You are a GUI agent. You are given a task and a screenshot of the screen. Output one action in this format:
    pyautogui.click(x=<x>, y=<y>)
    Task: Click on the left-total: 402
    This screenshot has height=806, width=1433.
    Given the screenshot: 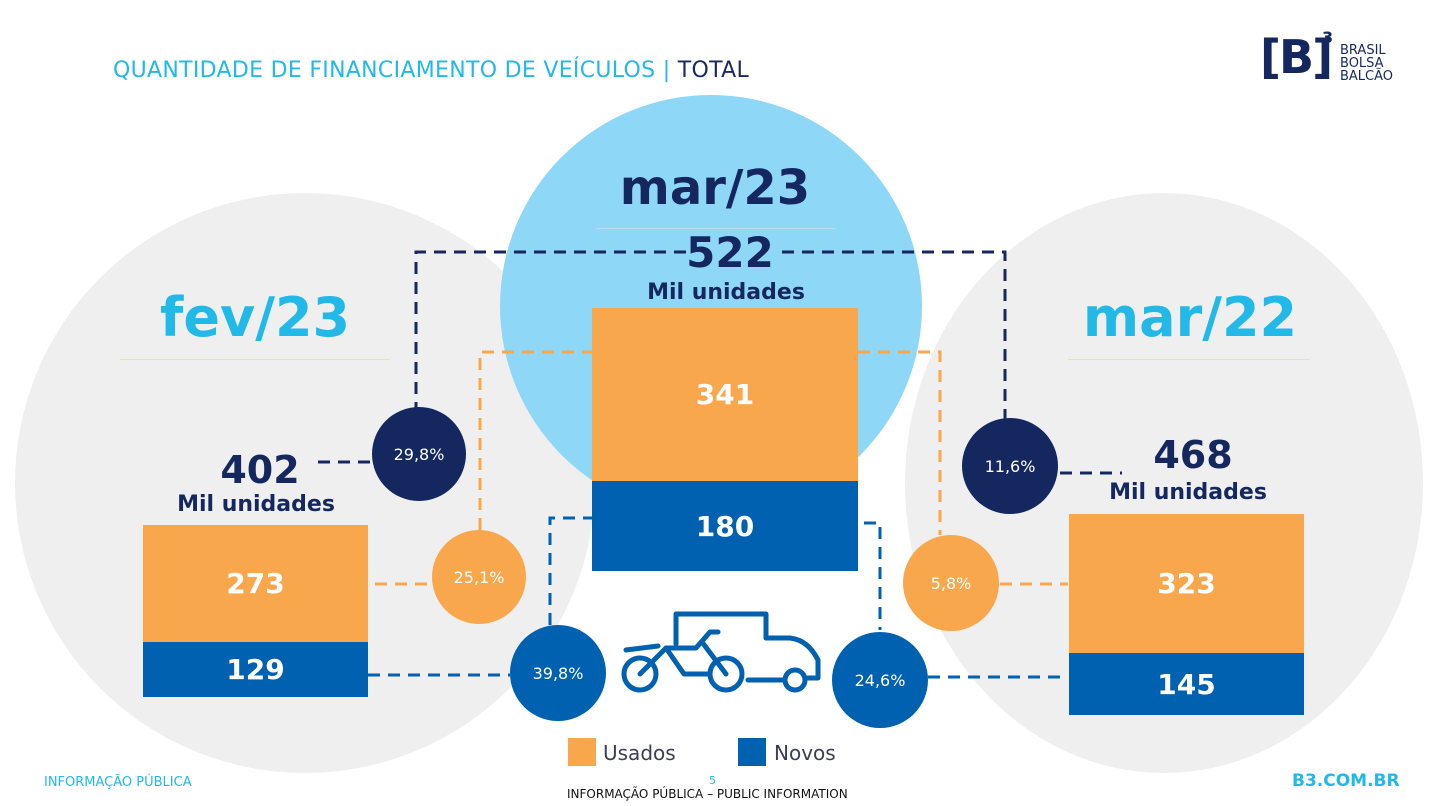 What is the action you would take?
    pyautogui.click(x=260, y=470)
    